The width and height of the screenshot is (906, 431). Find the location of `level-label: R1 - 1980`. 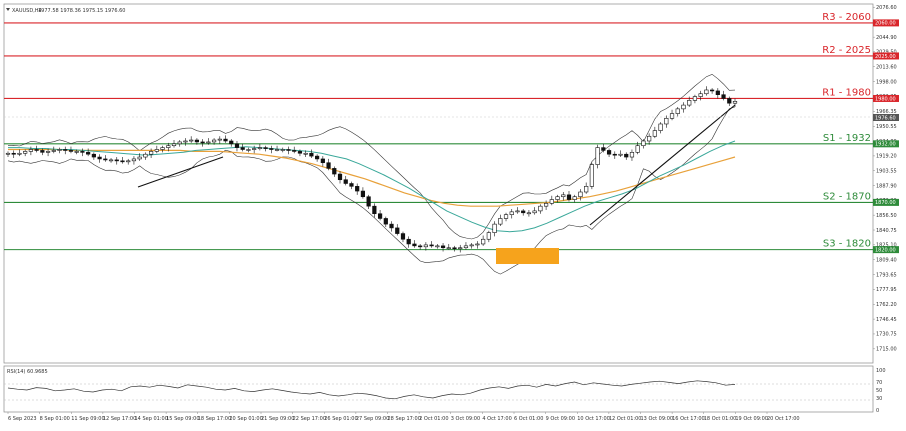

level-label: R1 - 1980 is located at coordinates (846, 92).